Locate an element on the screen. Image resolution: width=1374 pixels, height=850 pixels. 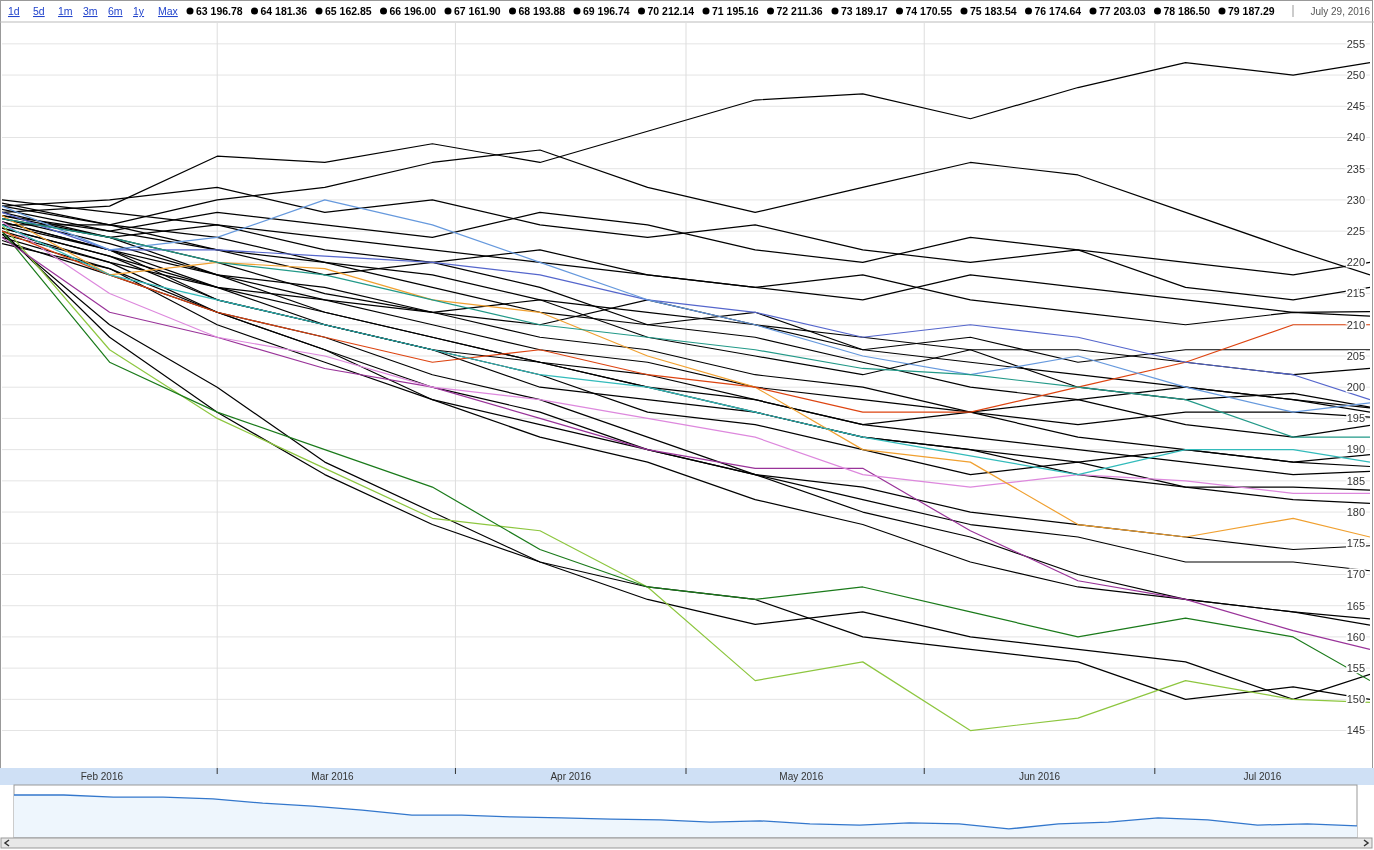
text: 6m is located at coordinates (115, 11).